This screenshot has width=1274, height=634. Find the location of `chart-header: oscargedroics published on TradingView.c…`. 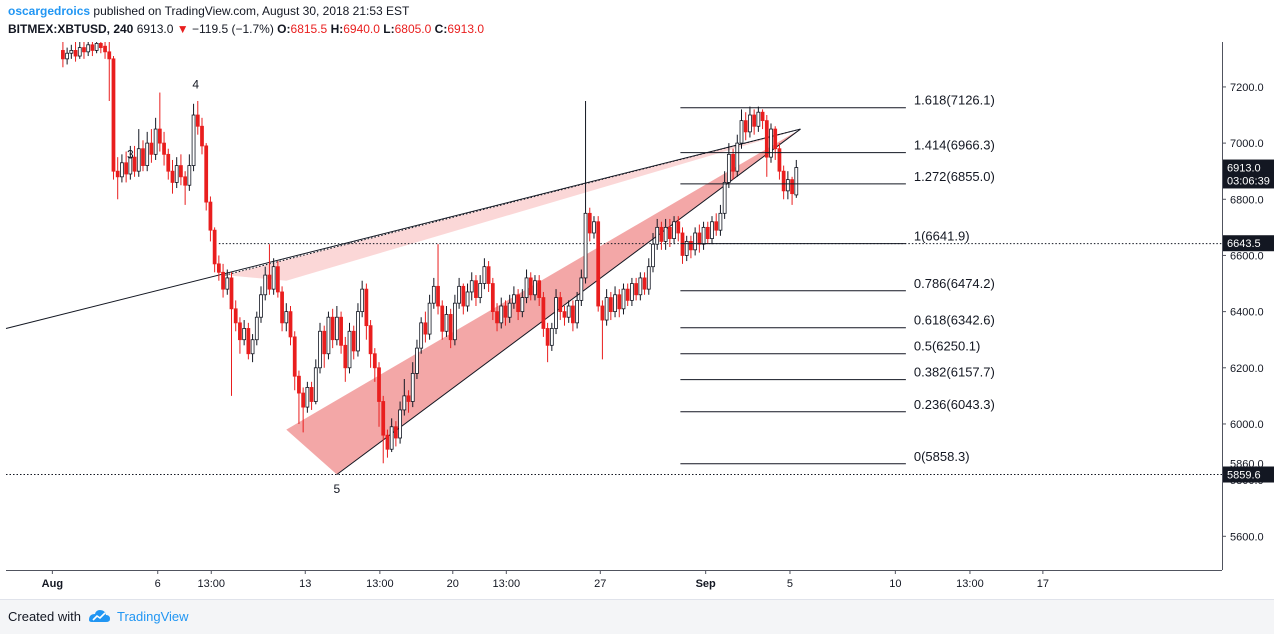

chart-header: oscargedroics published on TradingView.c… is located at coordinates (637, 21).